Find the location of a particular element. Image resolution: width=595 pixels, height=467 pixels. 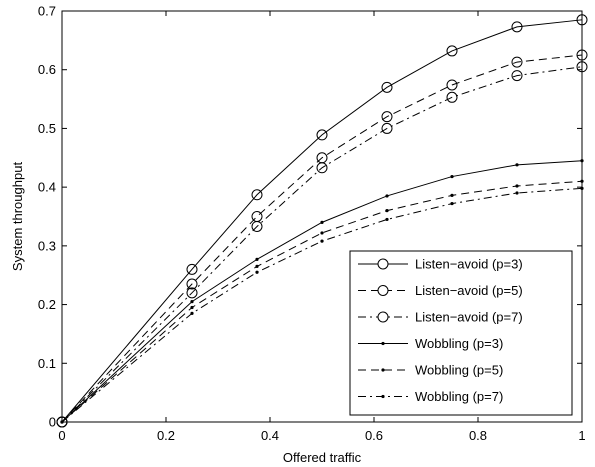

y-tick-label: 0.7 is located at coordinates (47, 11).